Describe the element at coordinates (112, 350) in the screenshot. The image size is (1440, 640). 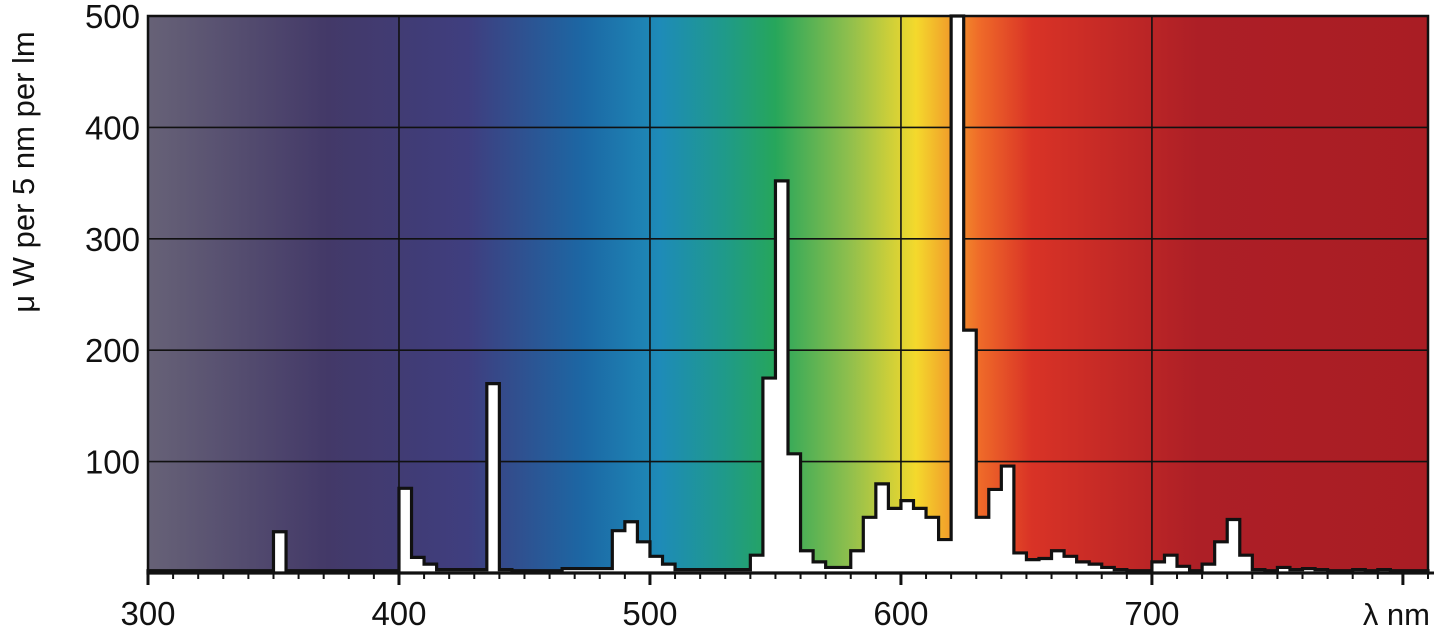
I see `y-tick-label-200: 200` at that location.